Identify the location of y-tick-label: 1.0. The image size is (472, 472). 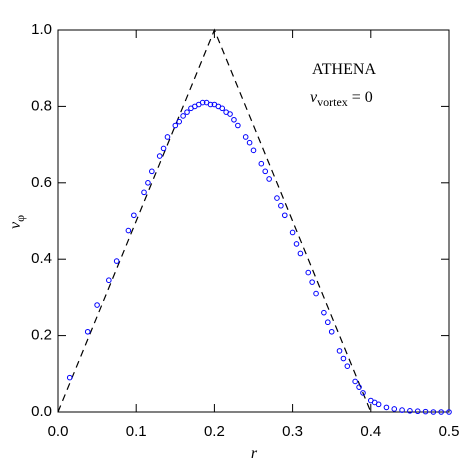
(41, 29).